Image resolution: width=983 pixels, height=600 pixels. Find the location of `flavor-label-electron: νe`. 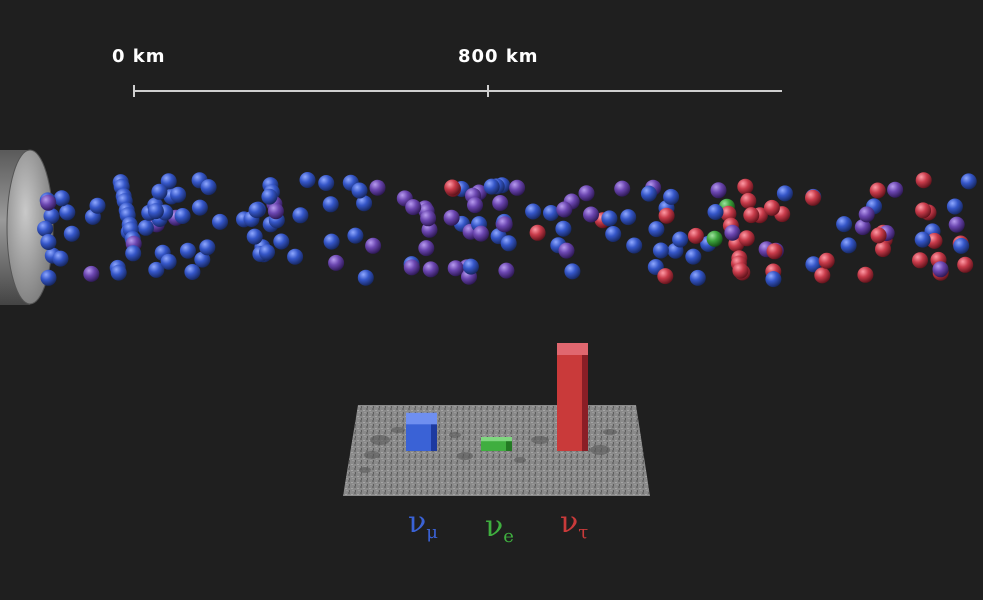

flavor-label-electron: νe is located at coordinates (499, 528).